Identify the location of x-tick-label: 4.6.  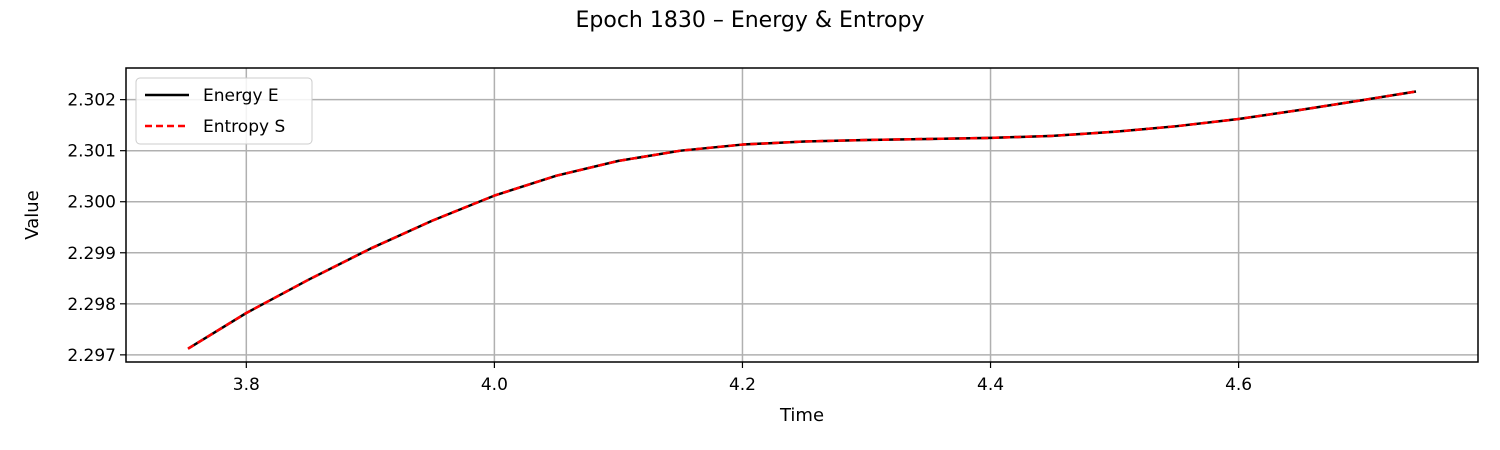
(1238, 385).